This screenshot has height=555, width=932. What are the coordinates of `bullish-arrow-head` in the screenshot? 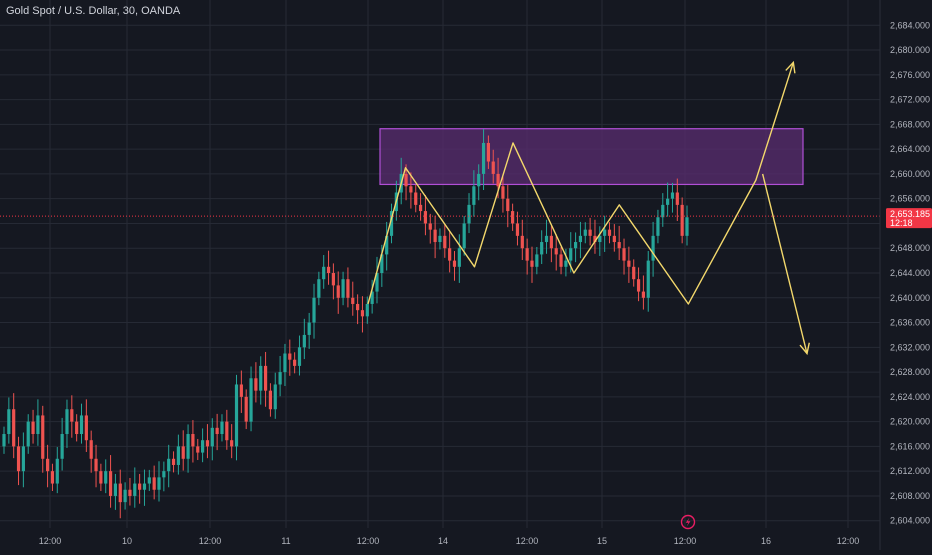 It's located at (790, 67).